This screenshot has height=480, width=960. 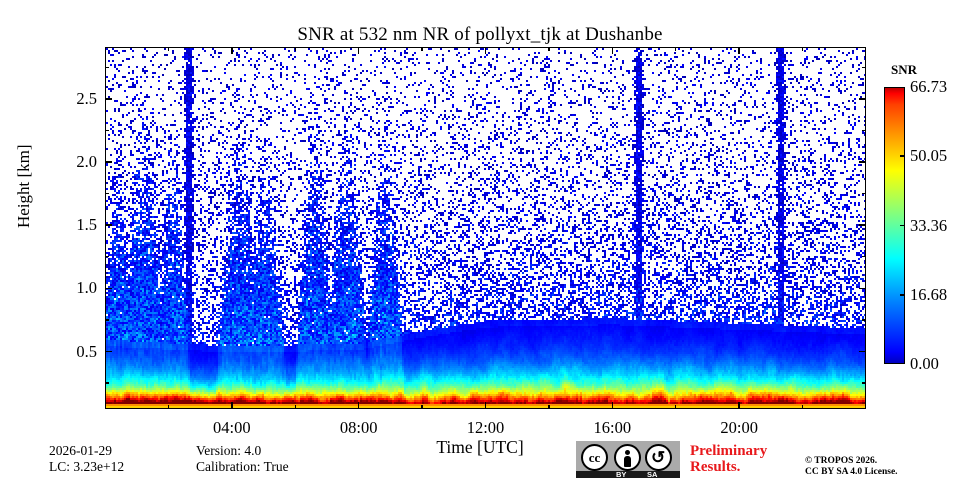 I want to click on colorbar-tick-label: 66.73, so click(x=929, y=86).